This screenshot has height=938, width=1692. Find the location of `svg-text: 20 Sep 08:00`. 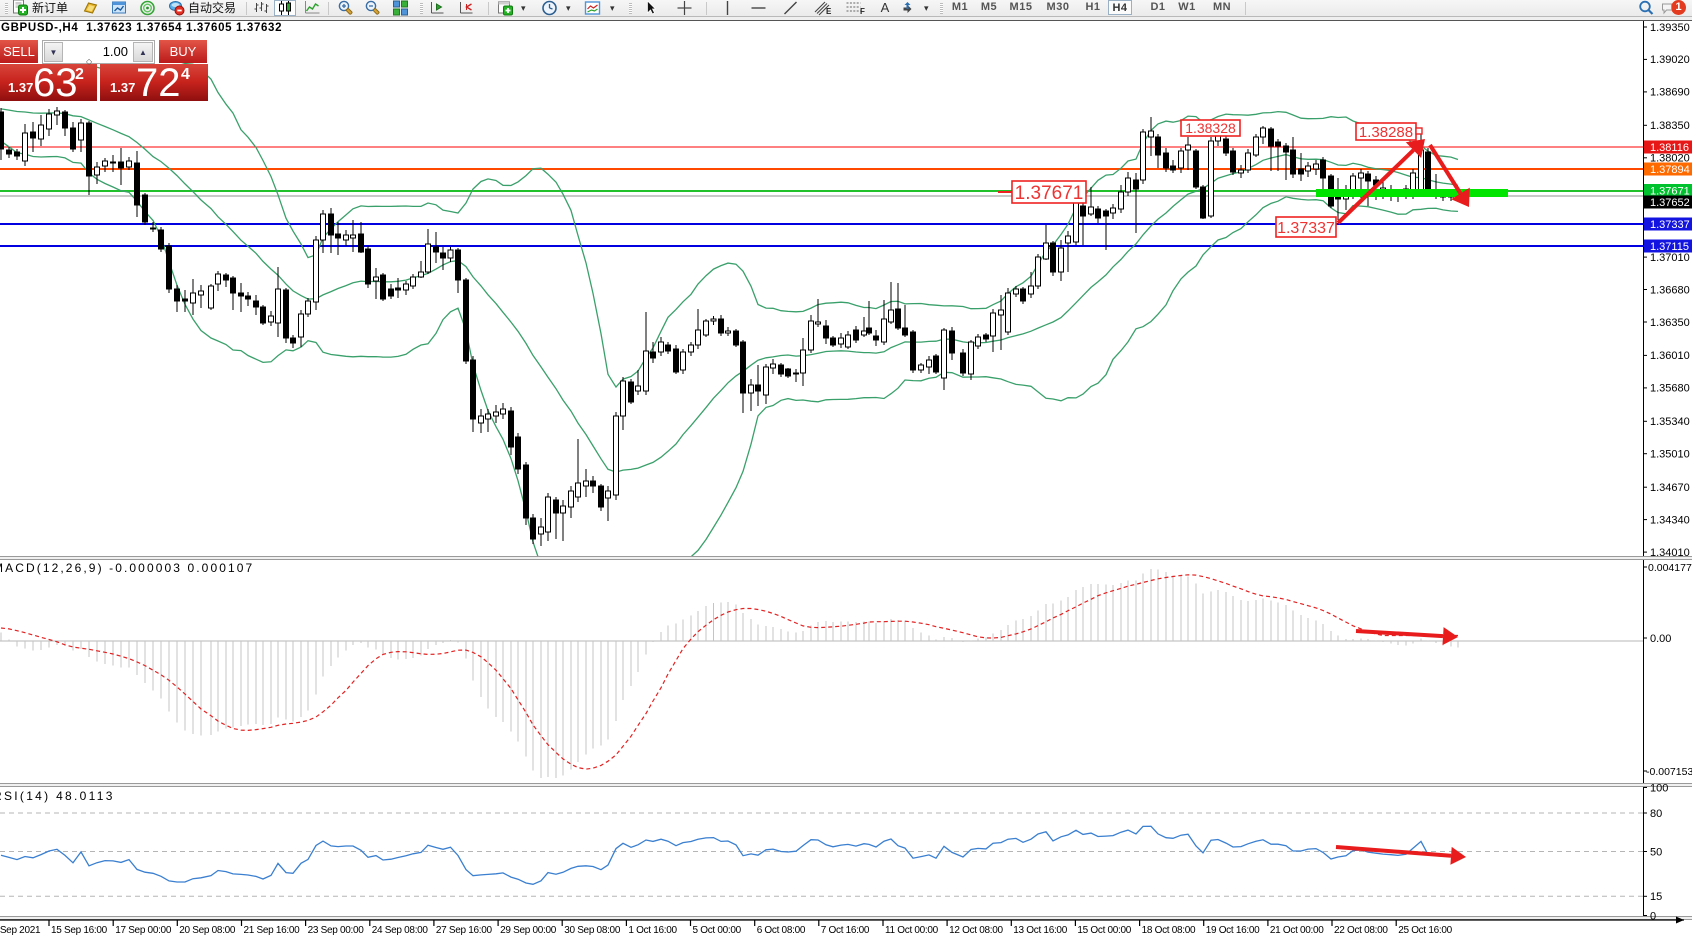

svg-text: 20 Sep 08:00 is located at coordinates (207, 930).